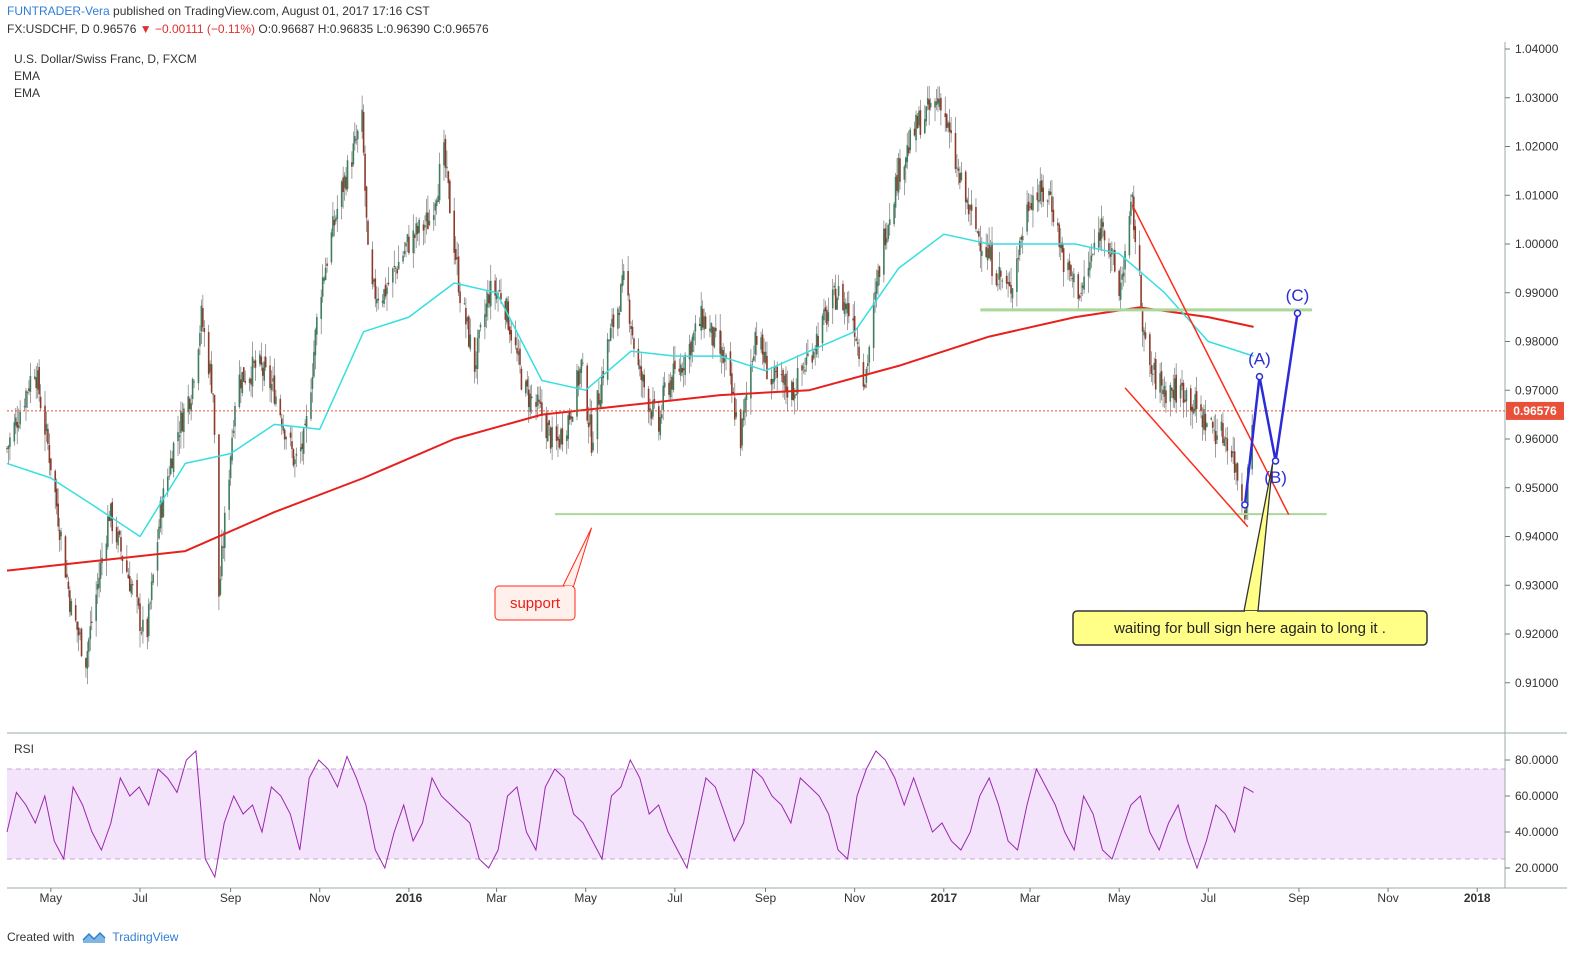 The image size is (1593, 956). Describe the element at coordinates (92, 937) in the screenshot. I see `footer: Created with TradingView` at that location.